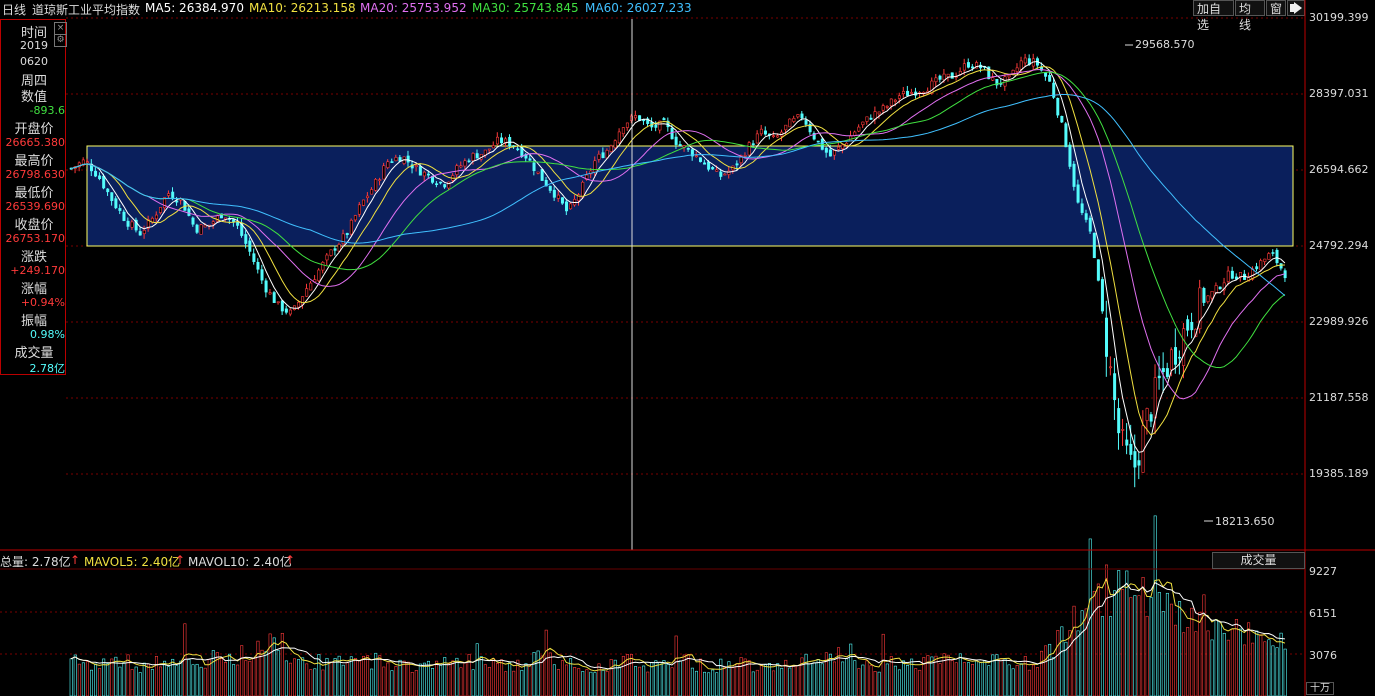 The image size is (1375, 696). I want to click on ma5-label: MA5: 26384.970, so click(194, 8).